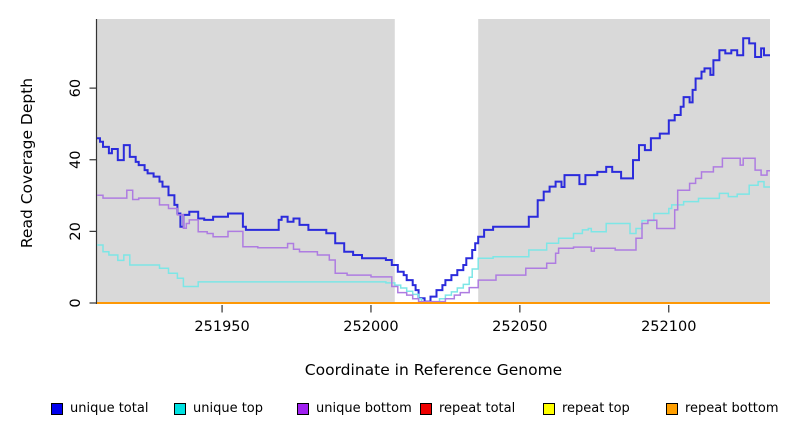 This screenshot has width=792, height=432. Describe the element at coordinates (436, 161) in the screenshot. I see `masked-region` at that location.